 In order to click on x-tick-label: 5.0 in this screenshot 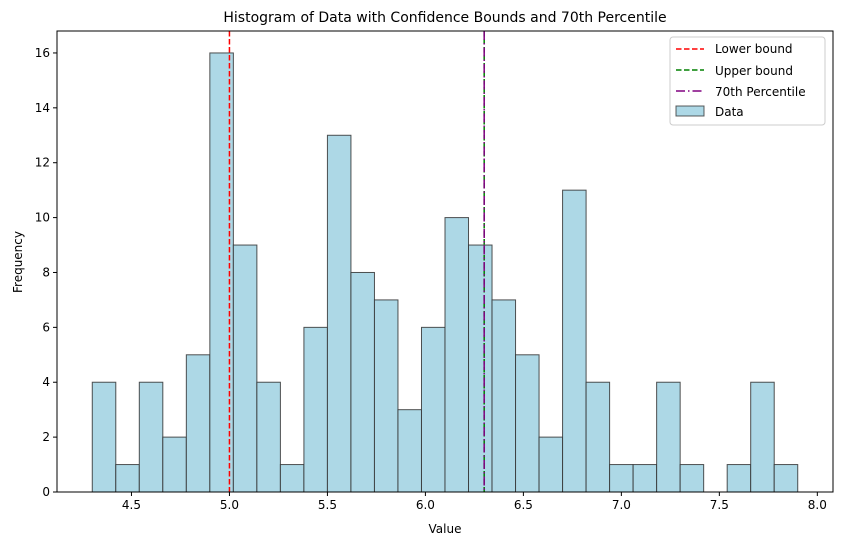, I will do `click(229, 505)`.